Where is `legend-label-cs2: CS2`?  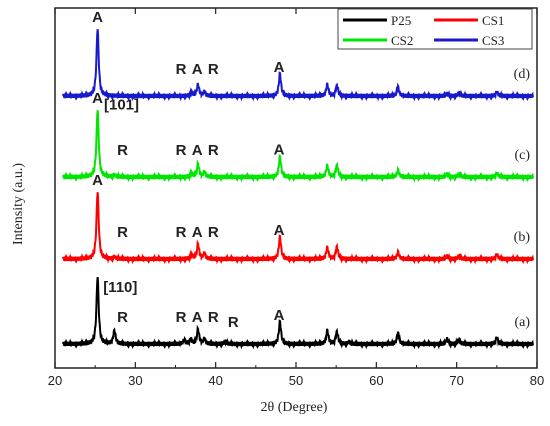
legend-label-cs2: CS2 is located at coordinates (402, 40).